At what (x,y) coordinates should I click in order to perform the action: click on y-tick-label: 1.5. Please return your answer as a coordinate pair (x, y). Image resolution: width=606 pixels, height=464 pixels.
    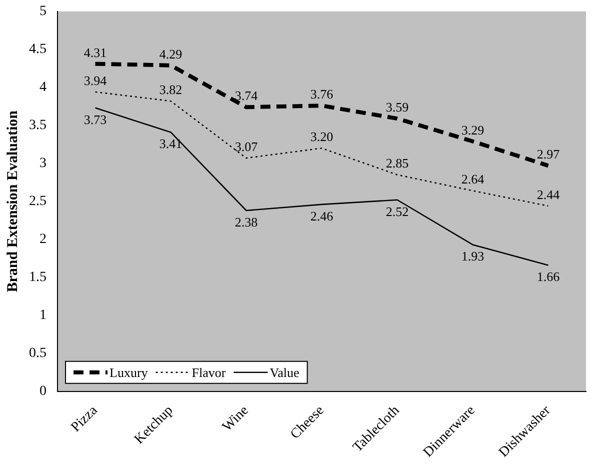
    Looking at the image, I should click on (37, 278).